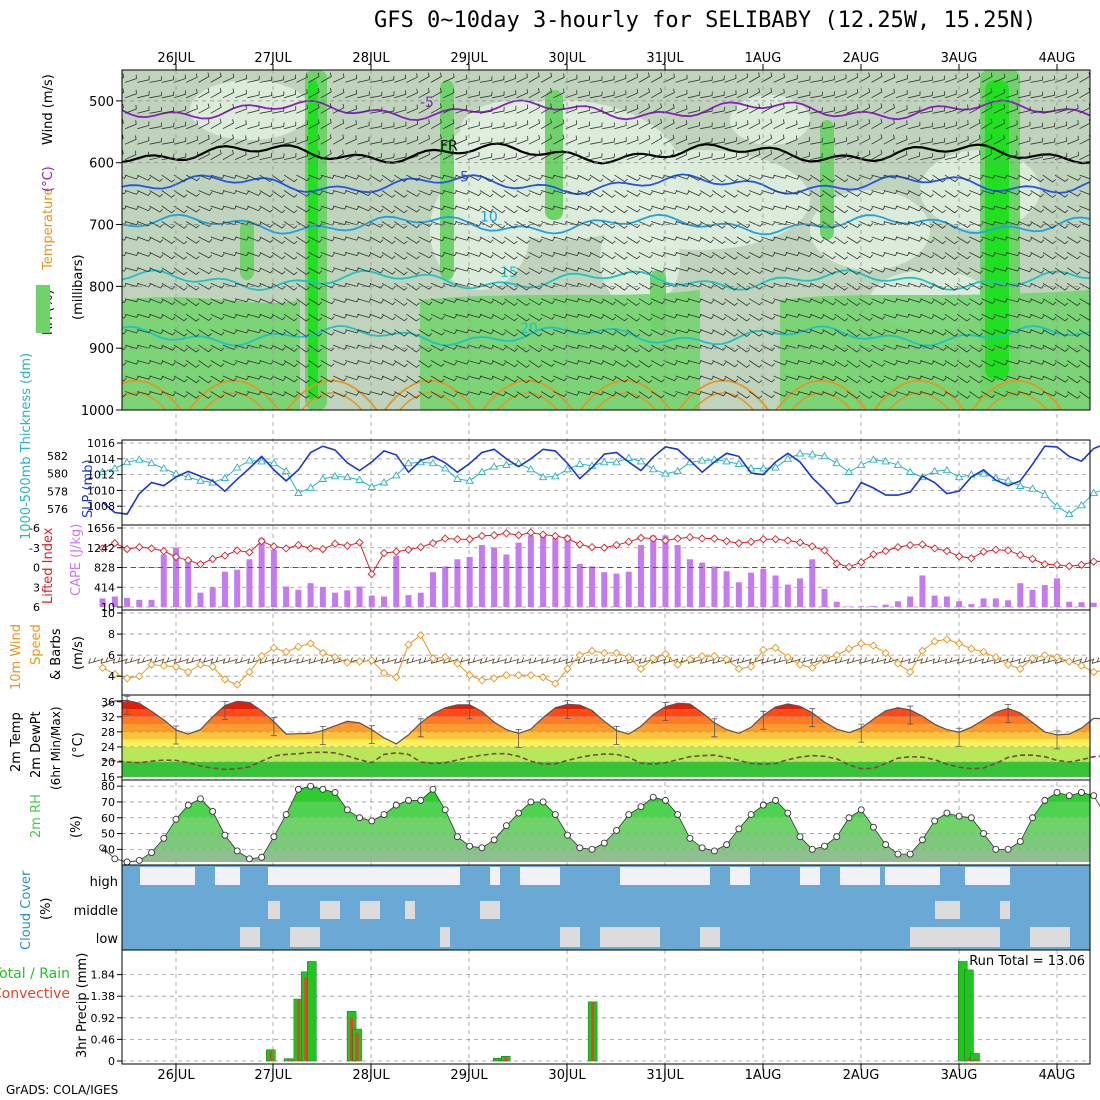  What do you see at coordinates (740, 876) in the screenshot?
I see `cloud-high` at bounding box center [740, 876].